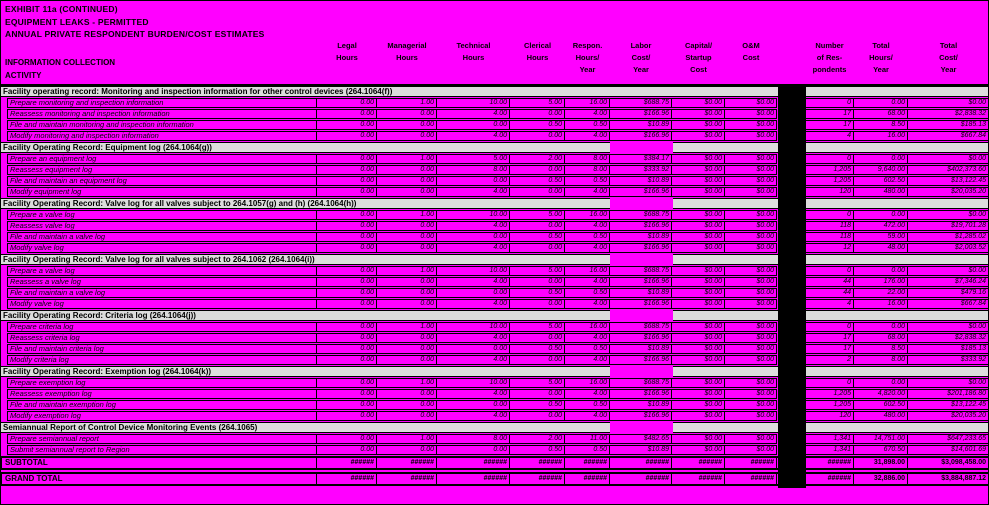 The height and width of the screenshot is (505, 989). What do you see at coordinates (162, 394) in the screenshot?
I see `row-label-cell: Reassess exemption log` at bounding box center [162, 394].